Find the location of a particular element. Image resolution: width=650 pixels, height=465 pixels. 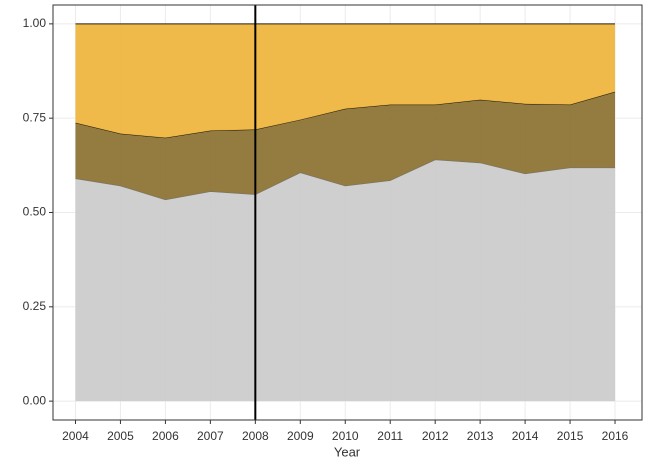

x-tick-label: 2005 is located at coordinates (120, 436).